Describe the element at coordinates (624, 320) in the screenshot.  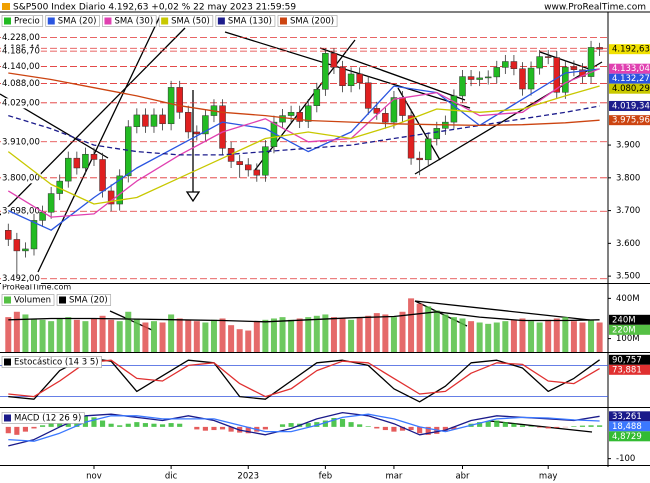
I see `value-tag-label: 240M` at that location.